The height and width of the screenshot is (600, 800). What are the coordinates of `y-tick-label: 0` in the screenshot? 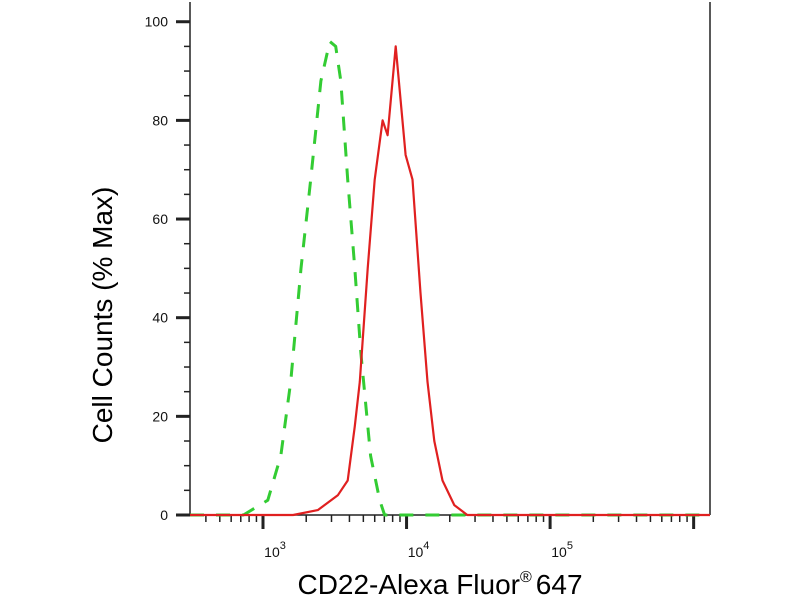 It's located at (164, 515).